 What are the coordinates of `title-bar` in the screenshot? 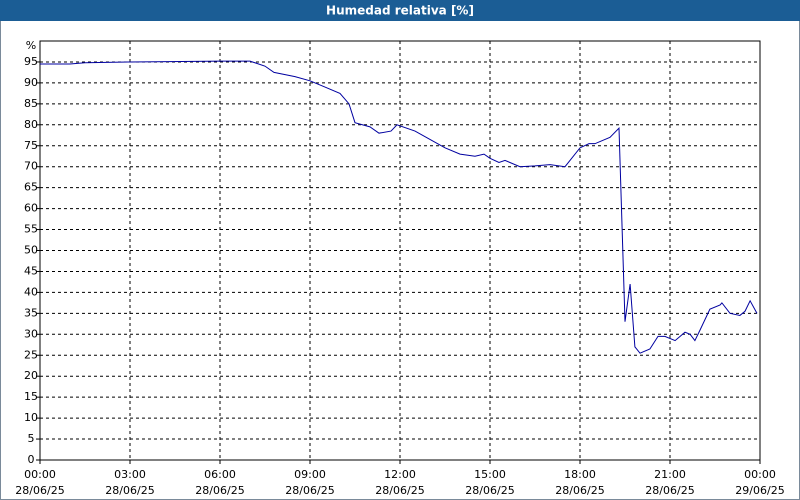 It's located at (400, 10).